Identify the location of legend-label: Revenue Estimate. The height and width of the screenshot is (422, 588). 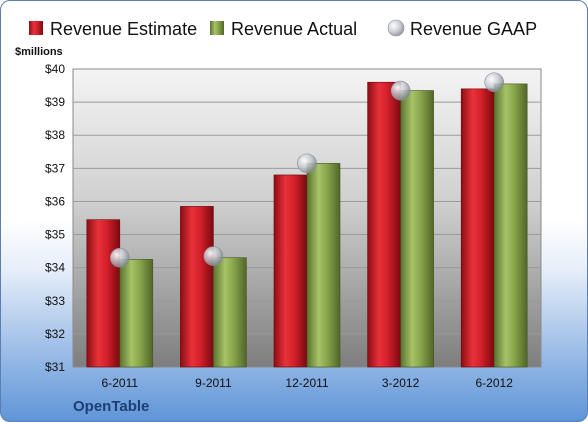
(123, 29).